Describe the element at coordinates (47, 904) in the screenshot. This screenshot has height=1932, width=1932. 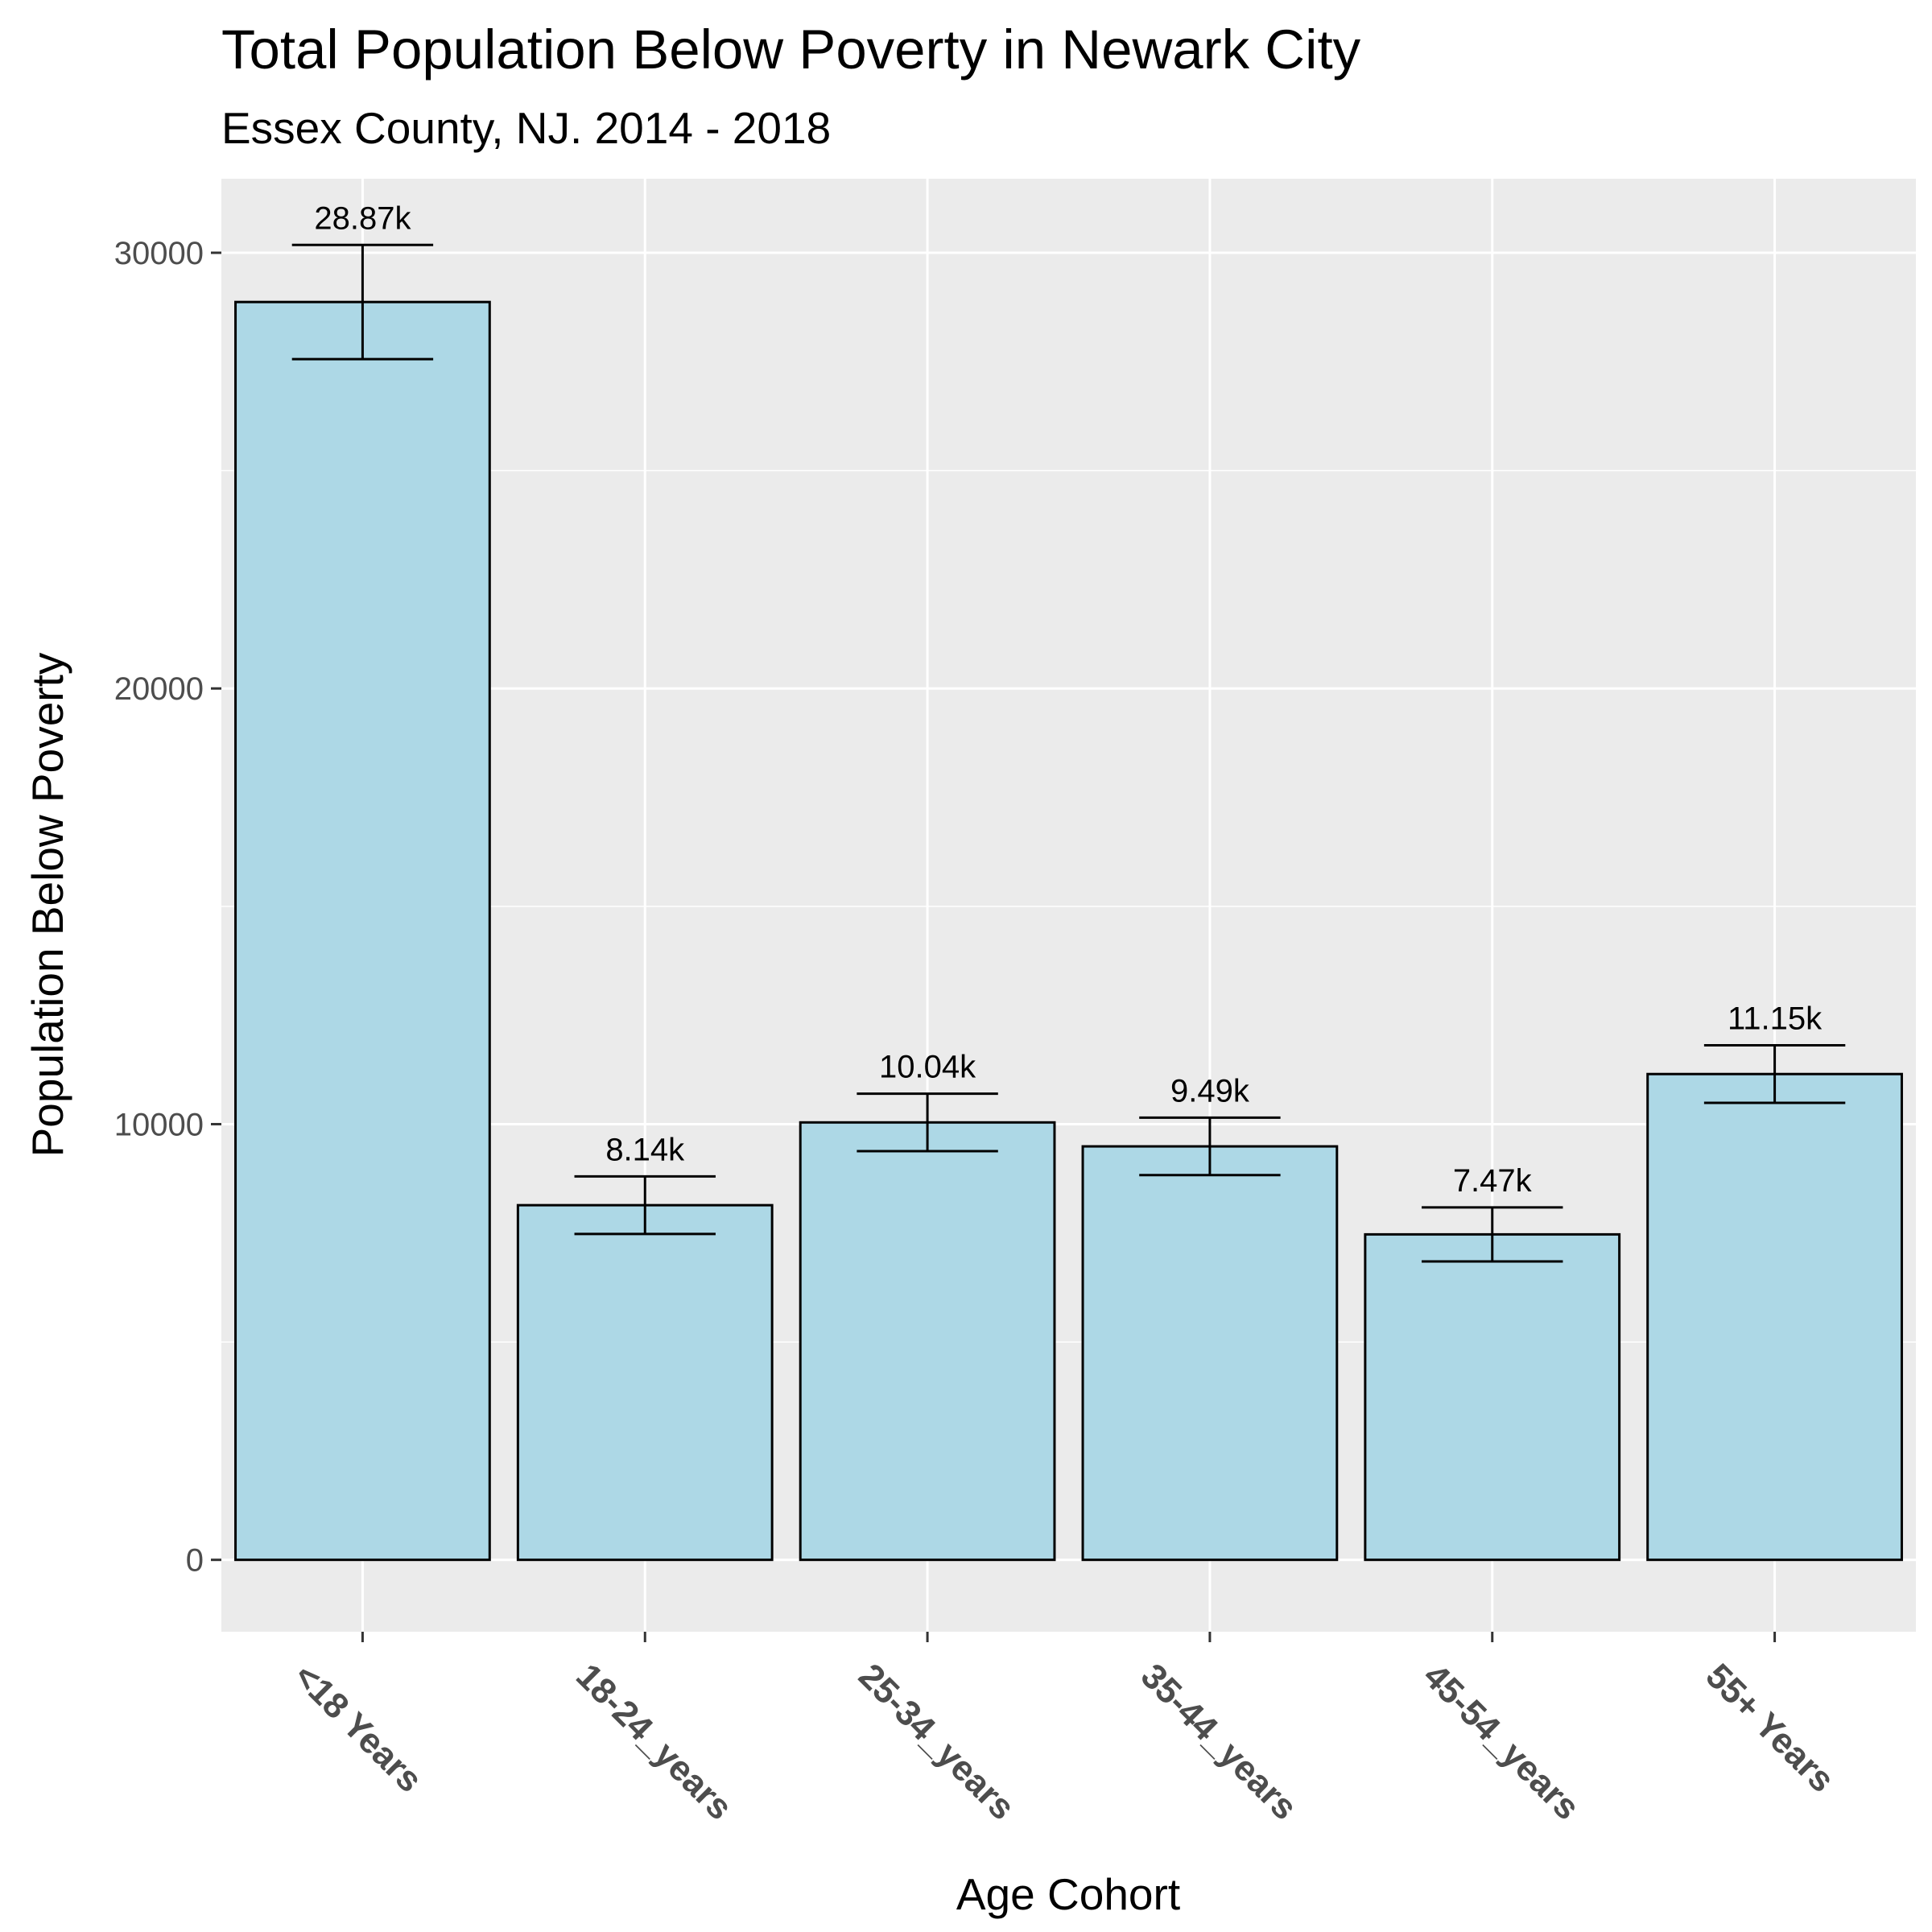
I see `y-axis-title: Population Below Poverty` at that location.